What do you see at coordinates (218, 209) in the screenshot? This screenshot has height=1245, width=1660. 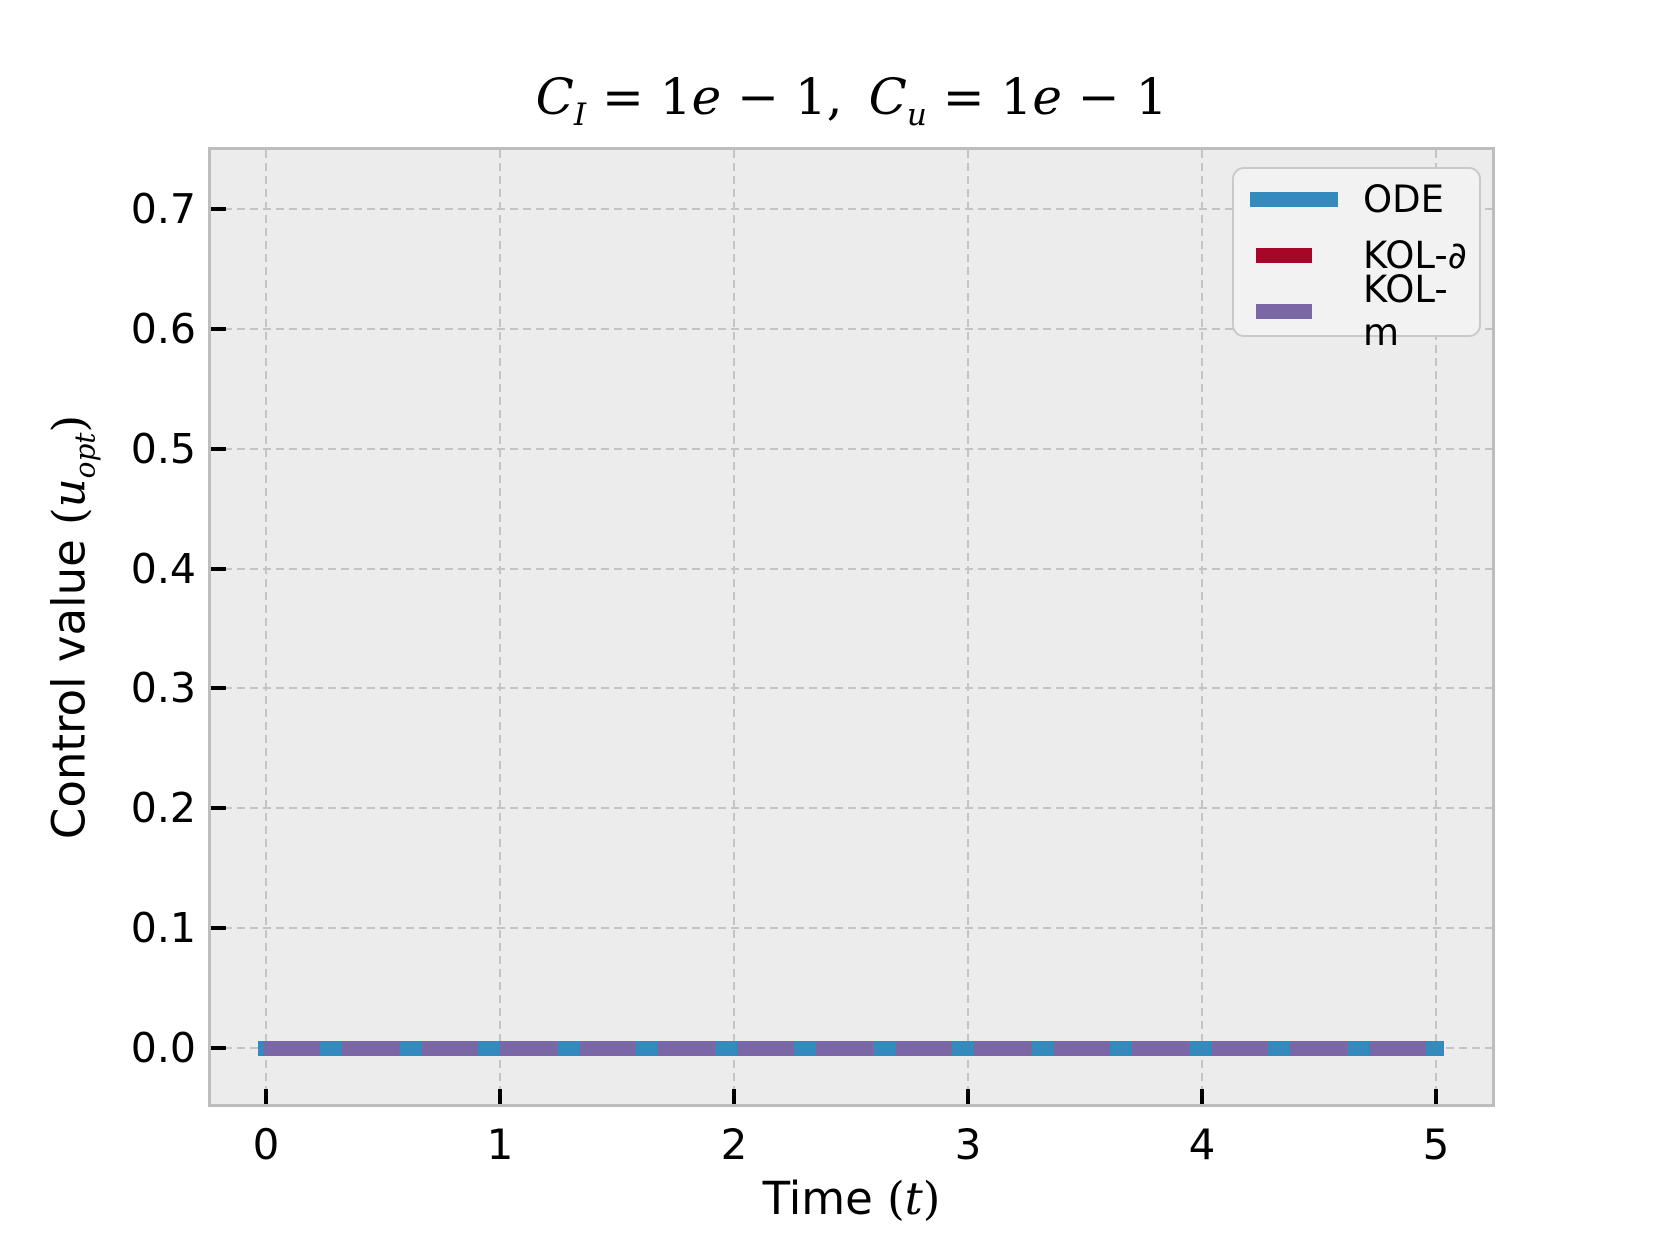 I see `y-tick-0.7` at bounding box center [218, 209].